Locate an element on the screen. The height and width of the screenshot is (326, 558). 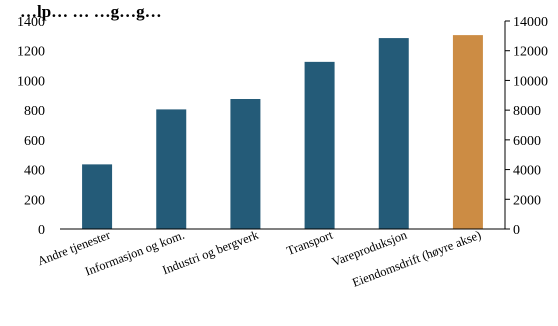
right-axis: 0 2000 4000 6000 8000 10000 12000 14000 is located at coordinates (526, 126).